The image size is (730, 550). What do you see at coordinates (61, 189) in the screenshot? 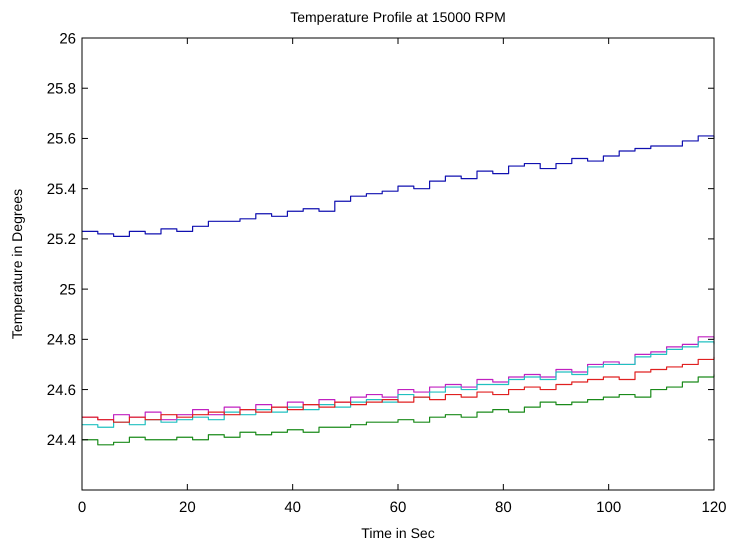
I see `y-tick-label: 25.4` at bounding box center [61, 189].